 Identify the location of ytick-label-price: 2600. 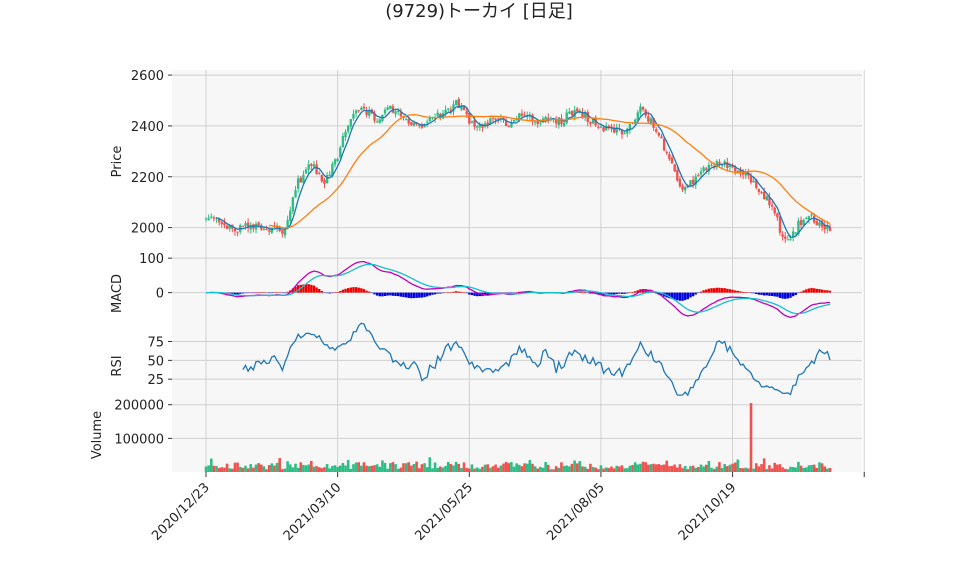
(147, 76).